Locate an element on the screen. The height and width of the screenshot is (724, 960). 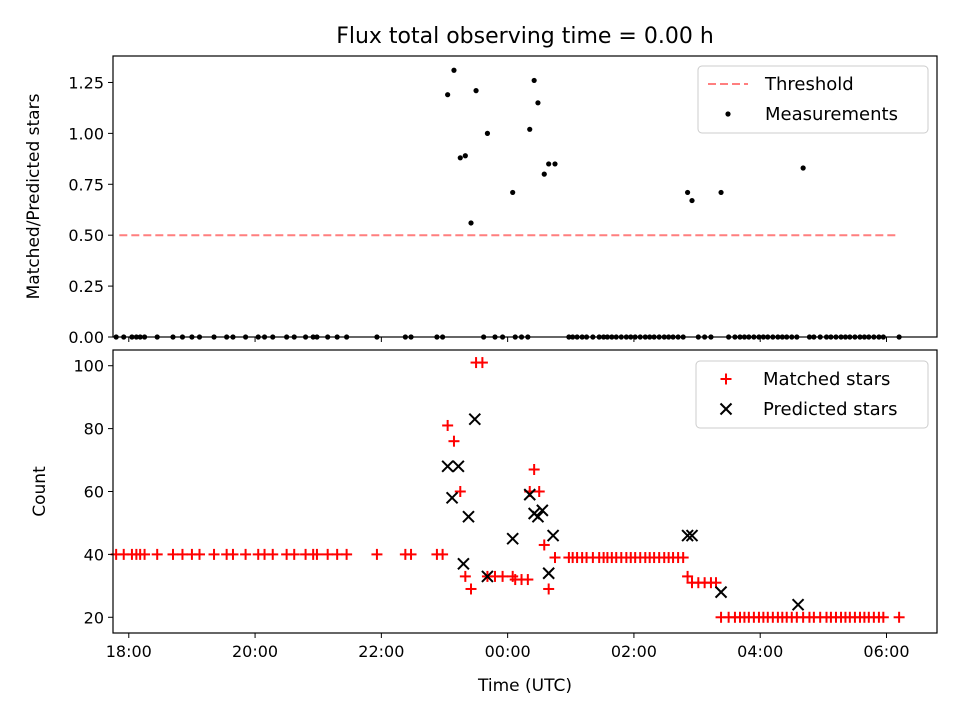
legend-matched-label: Matched stars is located at coordinates (826, 379).